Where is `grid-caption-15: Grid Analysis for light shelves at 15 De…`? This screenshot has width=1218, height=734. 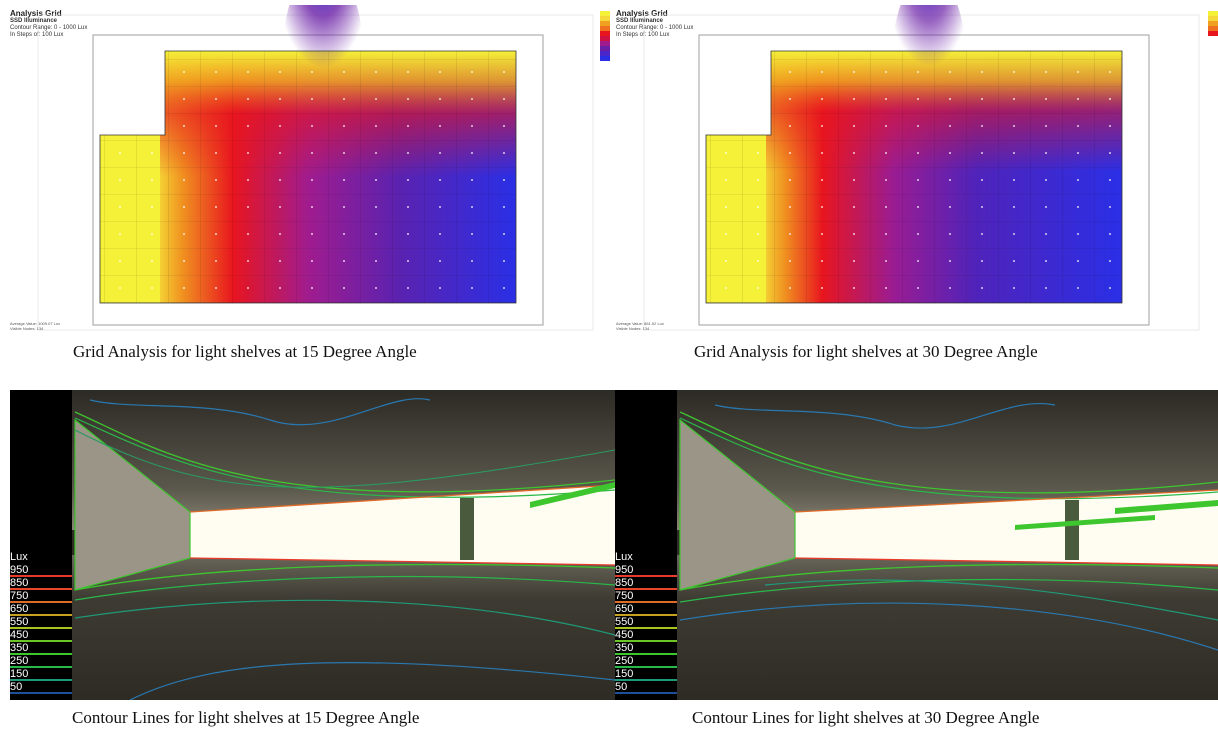
grid-caption-15: Grid Analysis for light shelves at 15 De… is located at coordinates (245, 351).